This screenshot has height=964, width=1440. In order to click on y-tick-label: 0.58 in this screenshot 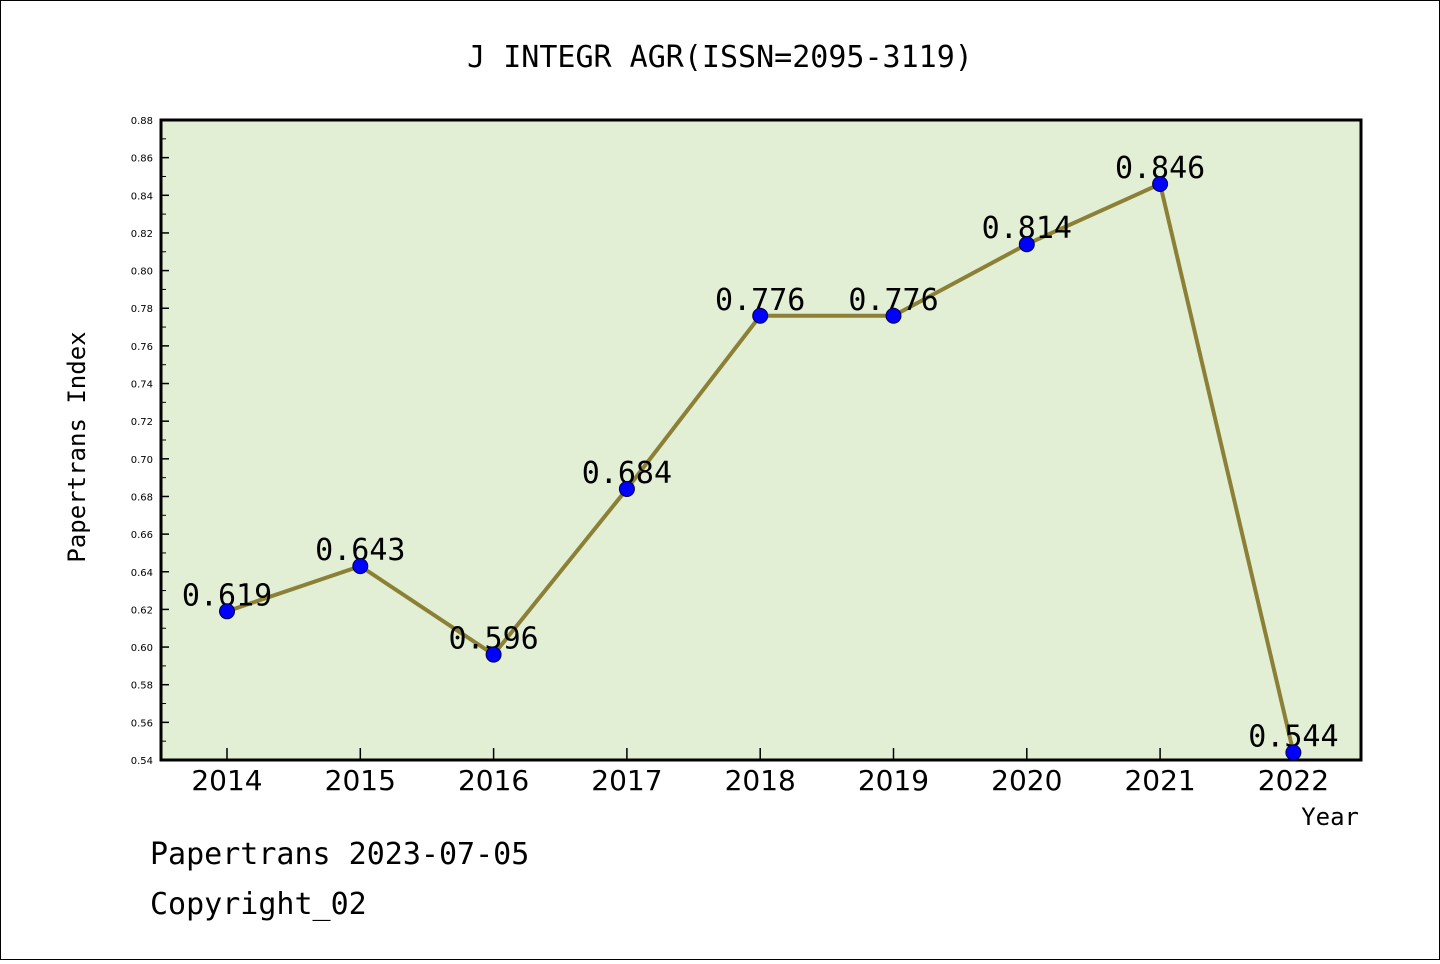, I will do `click(142, 686)`.